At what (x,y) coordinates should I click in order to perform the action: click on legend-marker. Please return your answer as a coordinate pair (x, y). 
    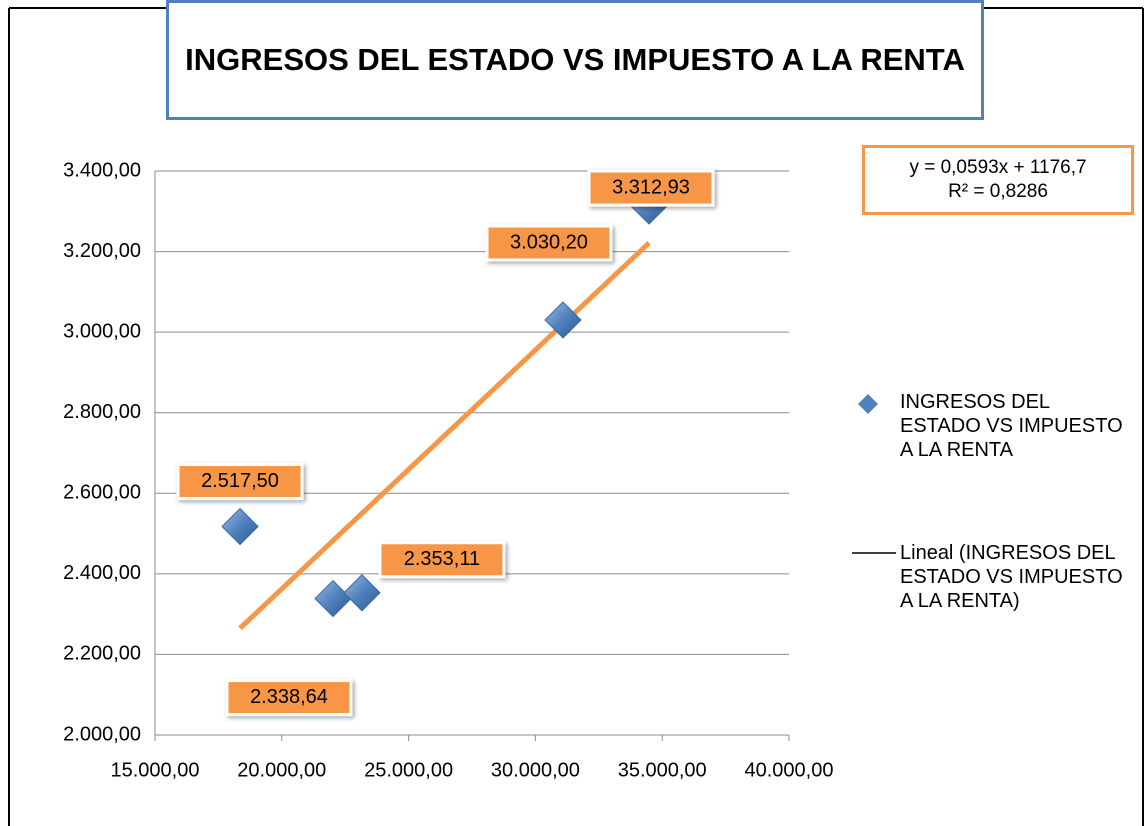
    Looking at the image, I should click on (868, 404).